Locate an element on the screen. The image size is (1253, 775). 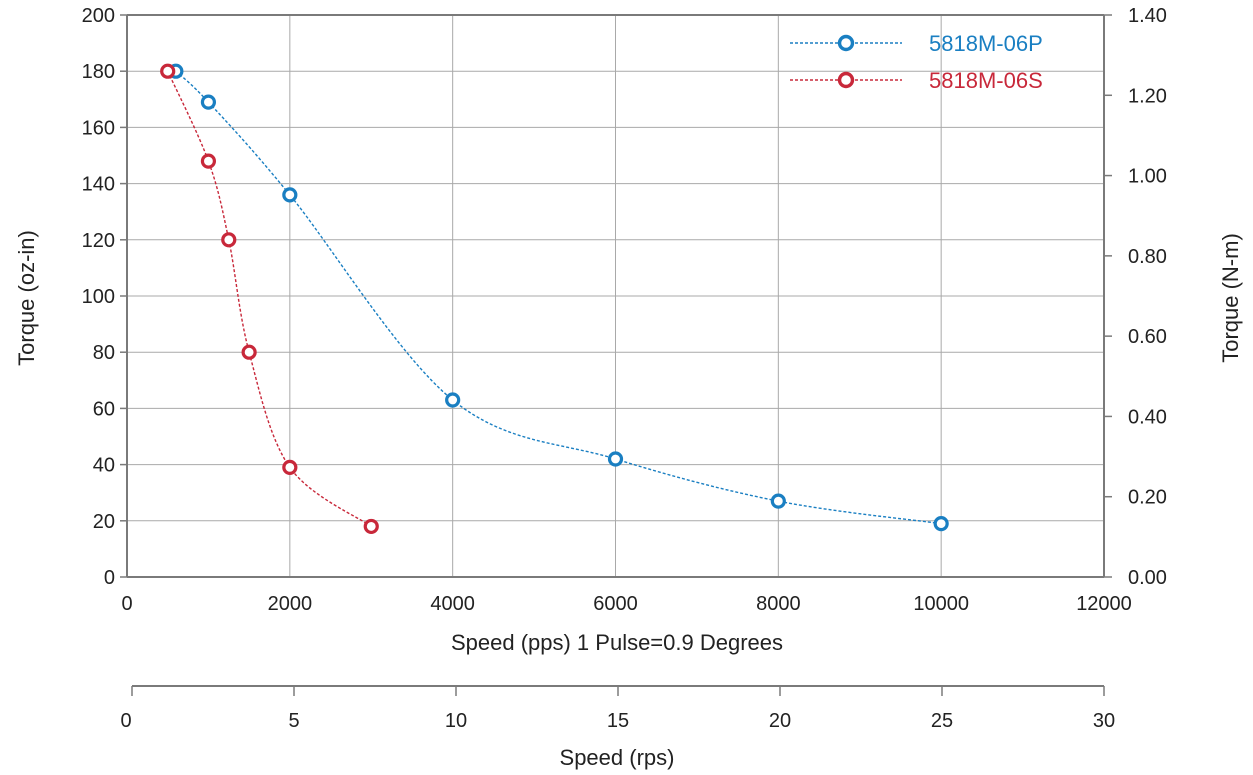
y2-tick-label: 0.60 is located at coordinates (1147, 337).